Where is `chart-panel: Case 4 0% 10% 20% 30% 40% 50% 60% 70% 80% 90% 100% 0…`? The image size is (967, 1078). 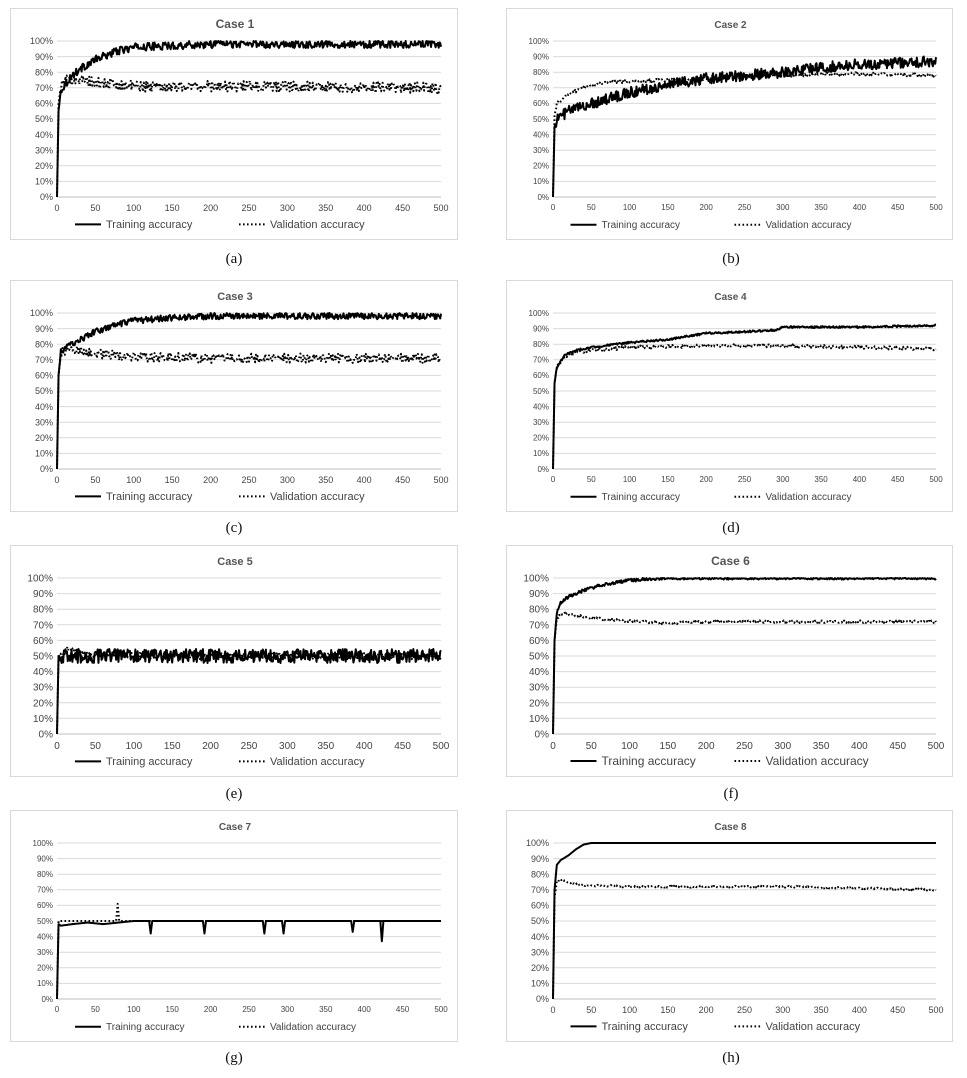 chart-panel: Case 4 0% 10% 20% 30% 40% 50% 60% 70% 80% 90% 100% 0… is located at coordinates (729, 396).